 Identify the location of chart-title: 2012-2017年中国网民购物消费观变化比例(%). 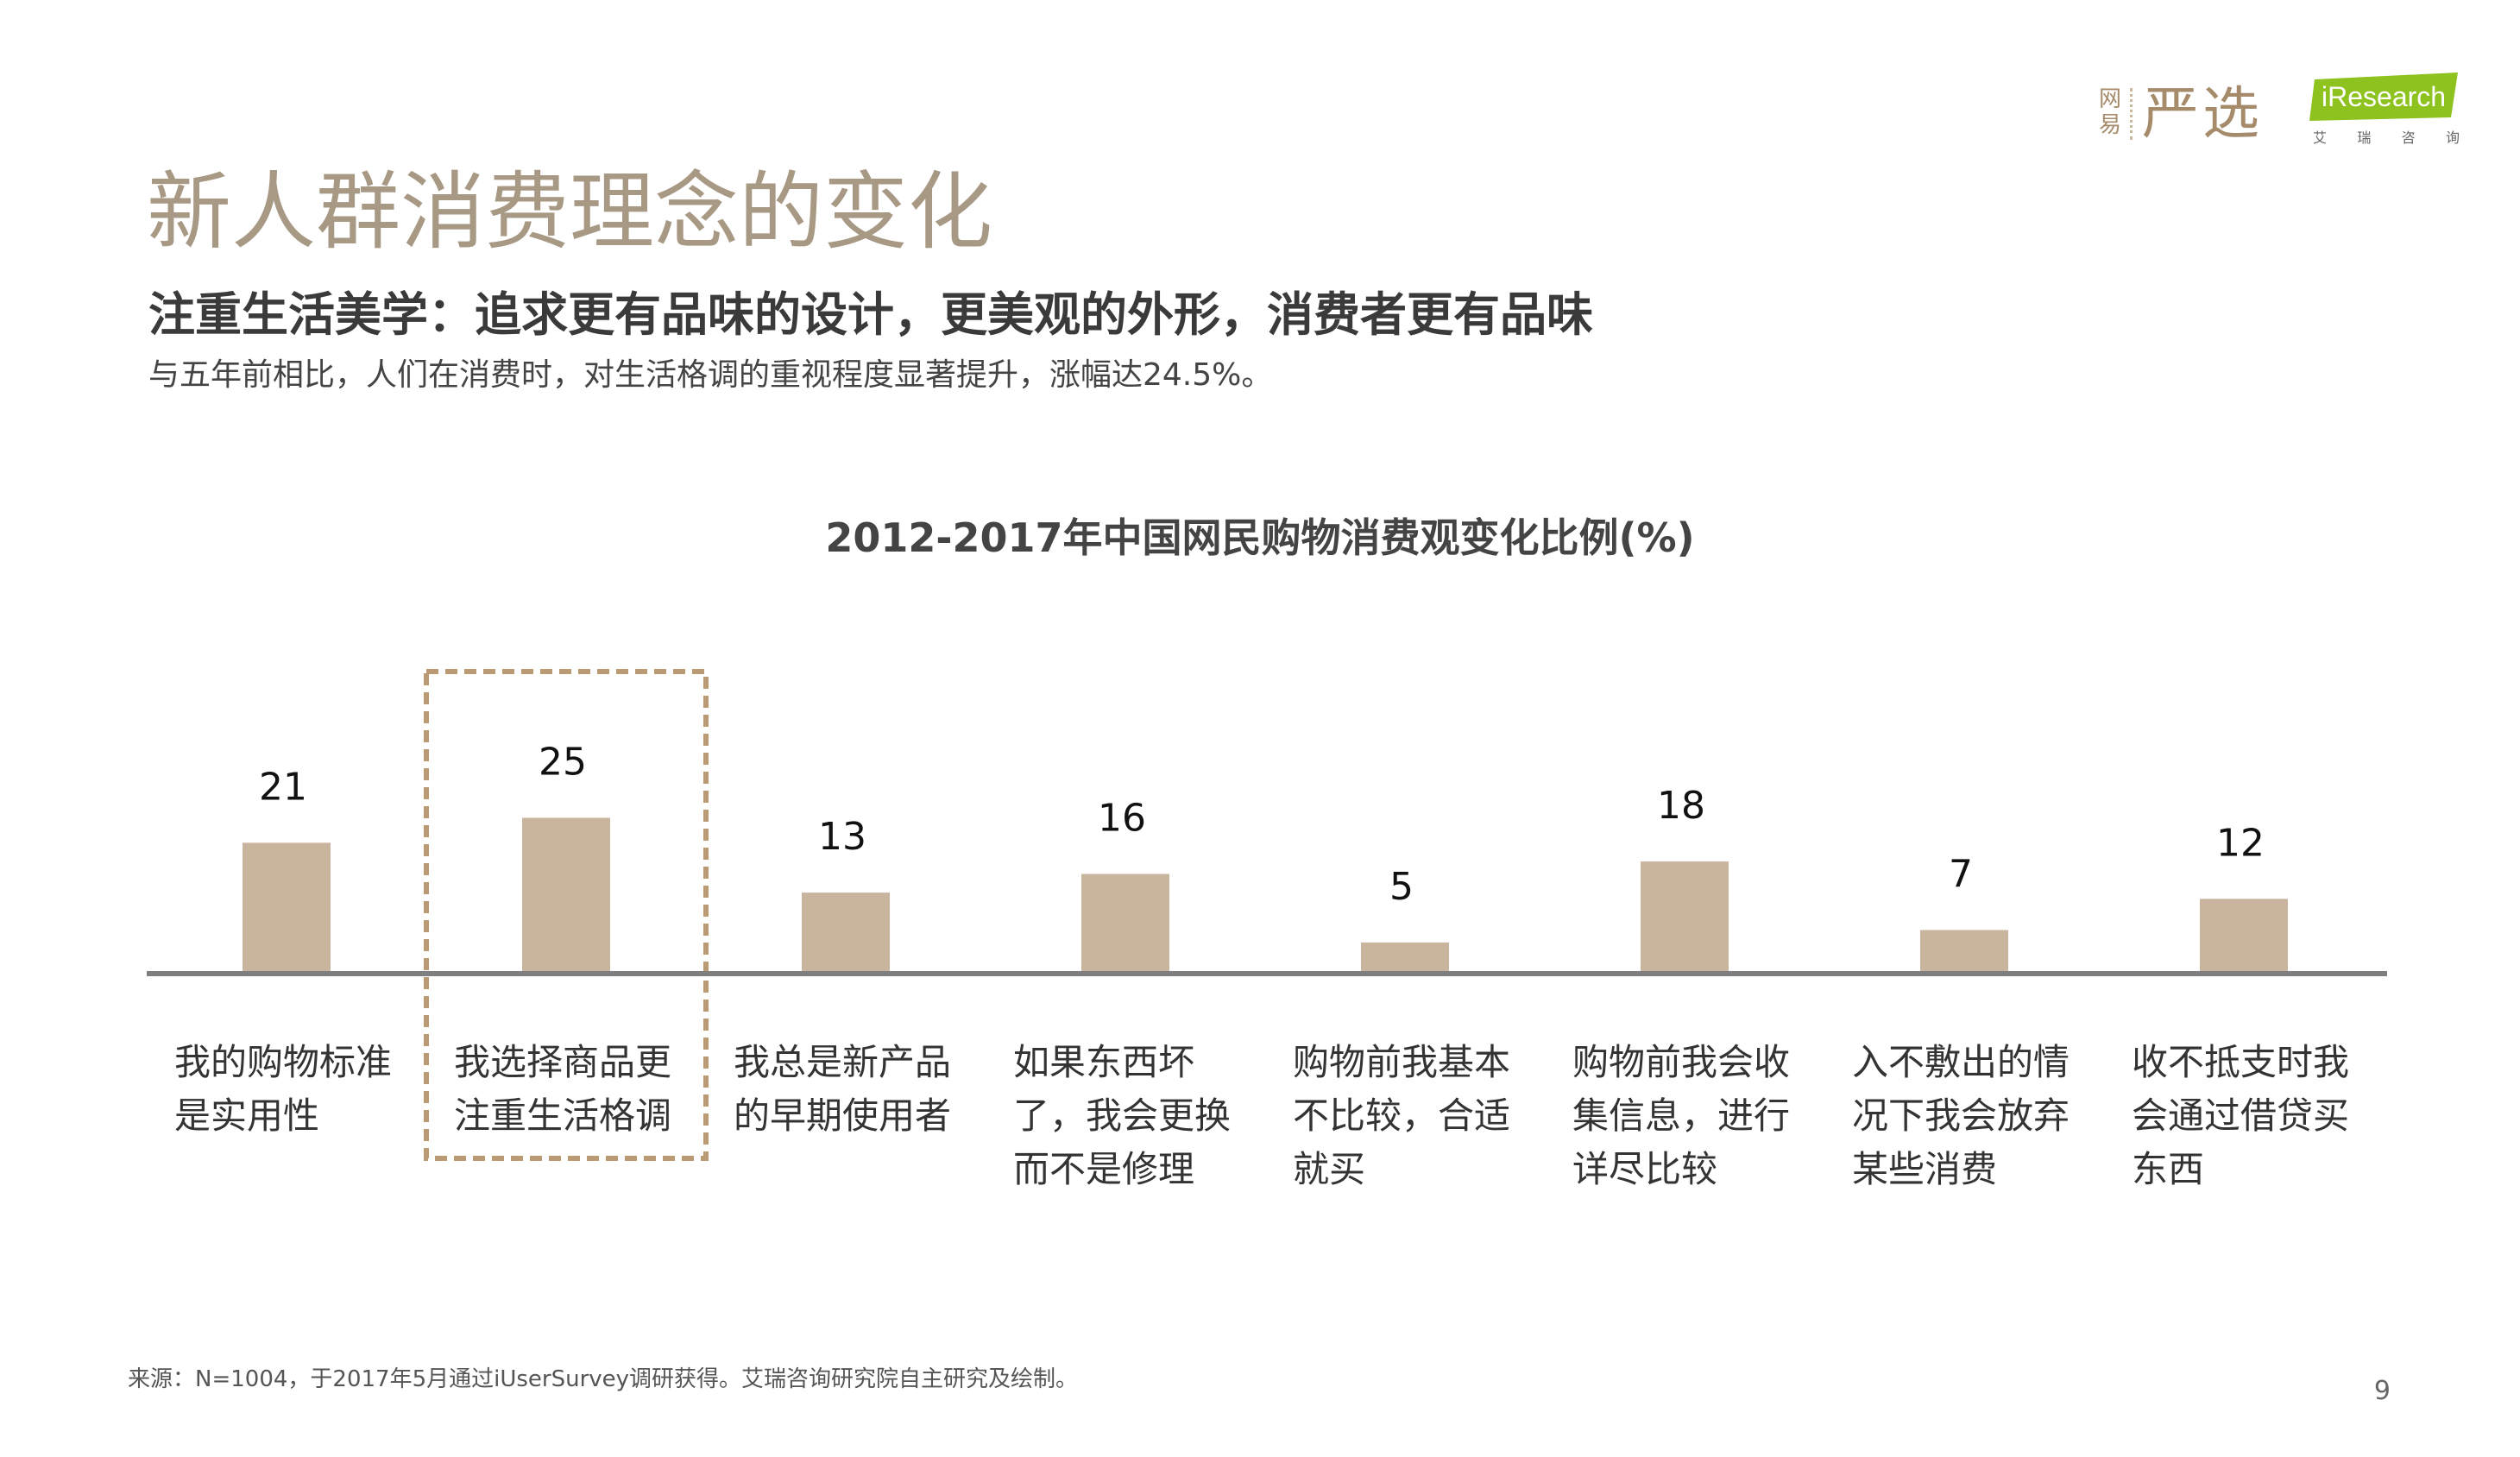
(1260, 537).